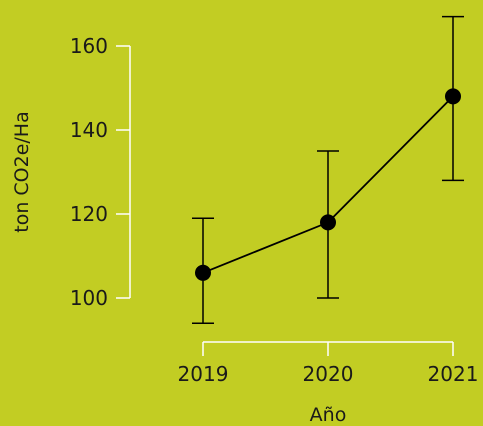 The width and height of the screenshot is (483, 426). I want to click on x-tick-label: 2019, so click(203, 374).